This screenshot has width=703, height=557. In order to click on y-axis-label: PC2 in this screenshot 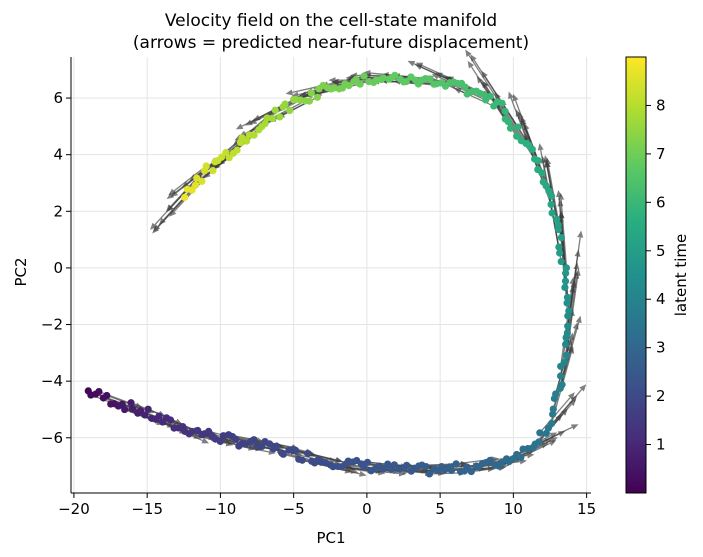, I will do `click(21, 271)`.